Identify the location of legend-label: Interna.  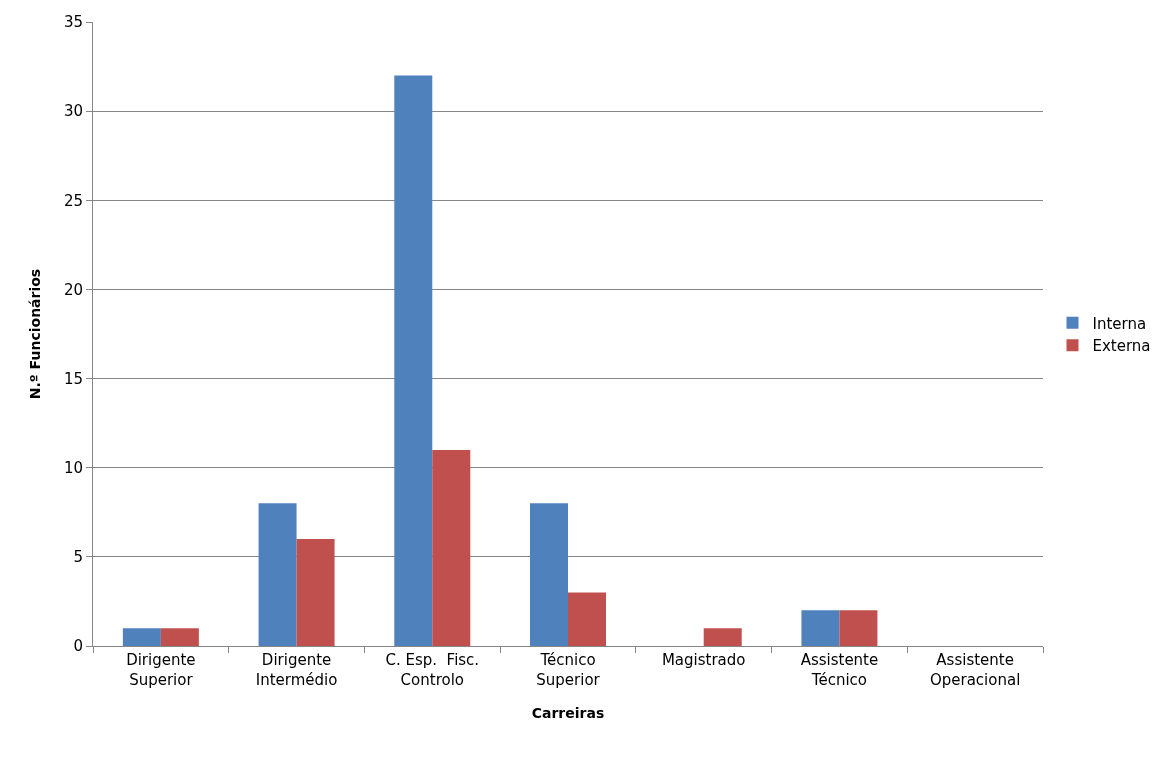
(1119, 323).